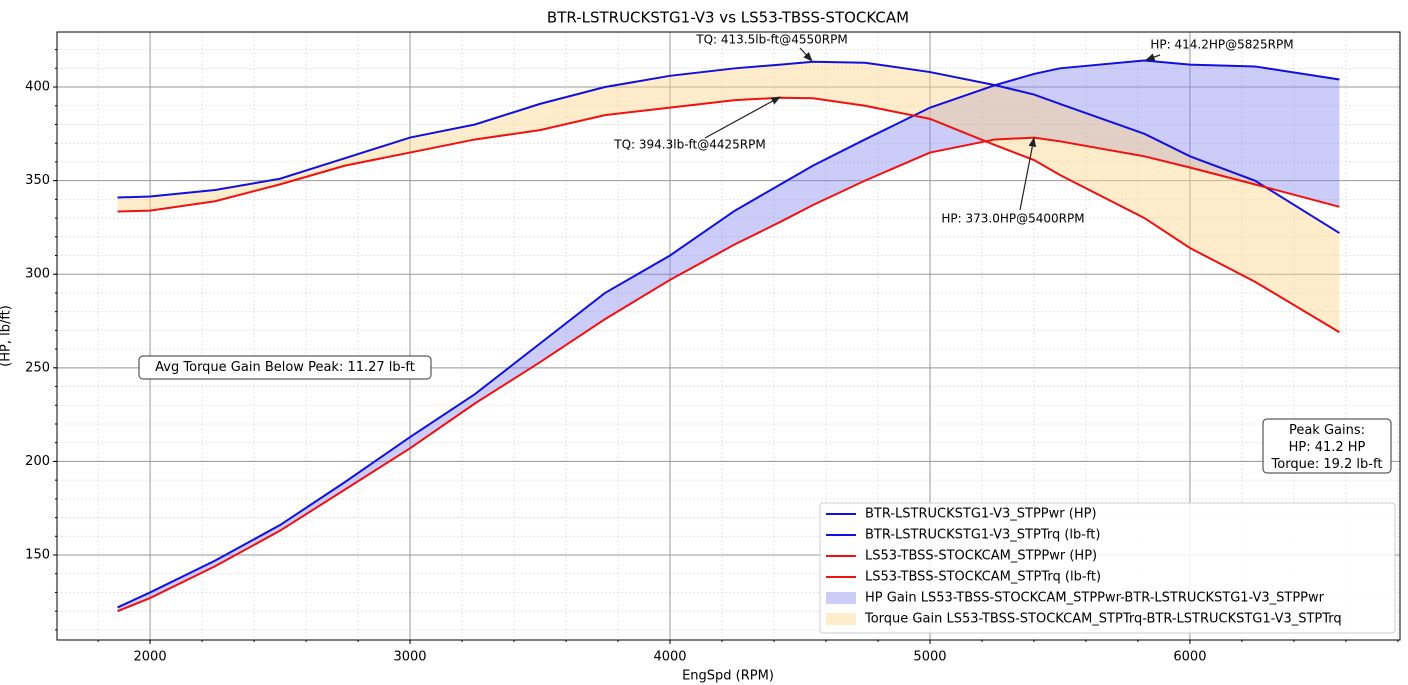 The width and height of the screenshot is (1408, 685). Describe the element at coordinates (7, 336) in the screenshot. I see `y-axis-label: (HP, lb/ft)` at that location.